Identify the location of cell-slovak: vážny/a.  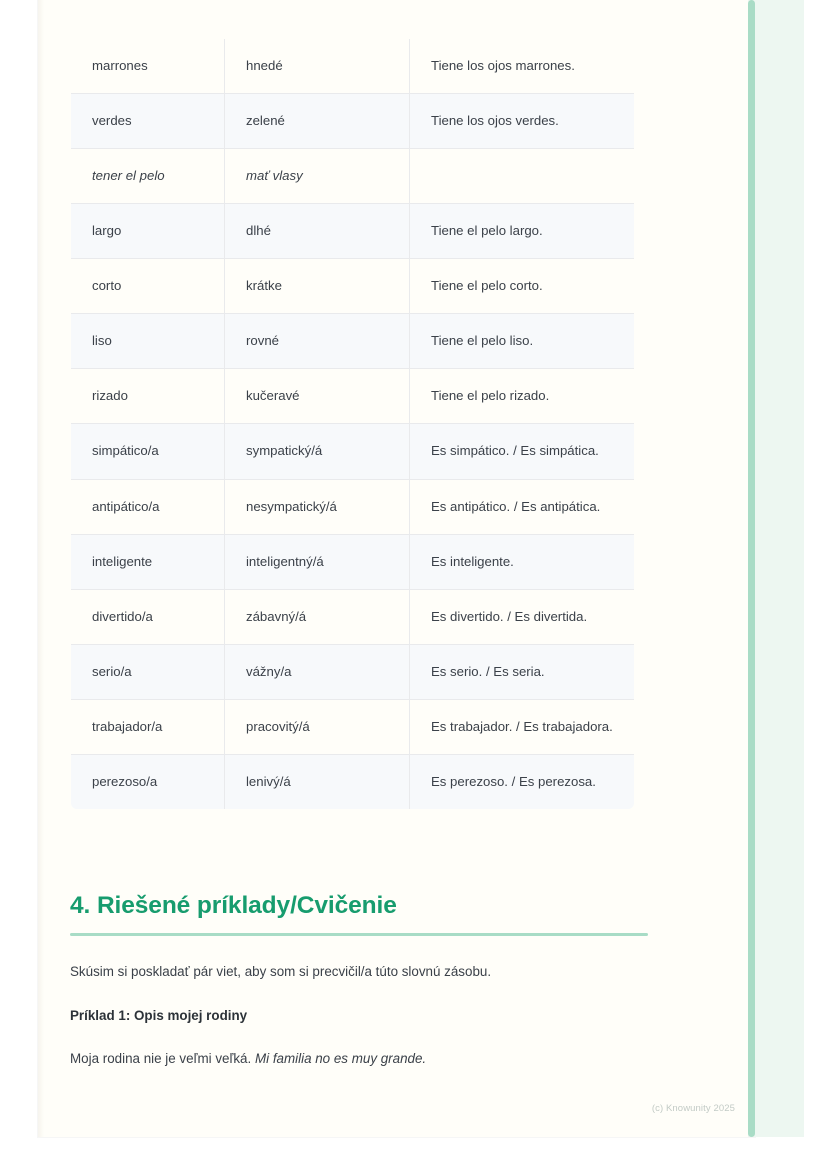
(317, 671).